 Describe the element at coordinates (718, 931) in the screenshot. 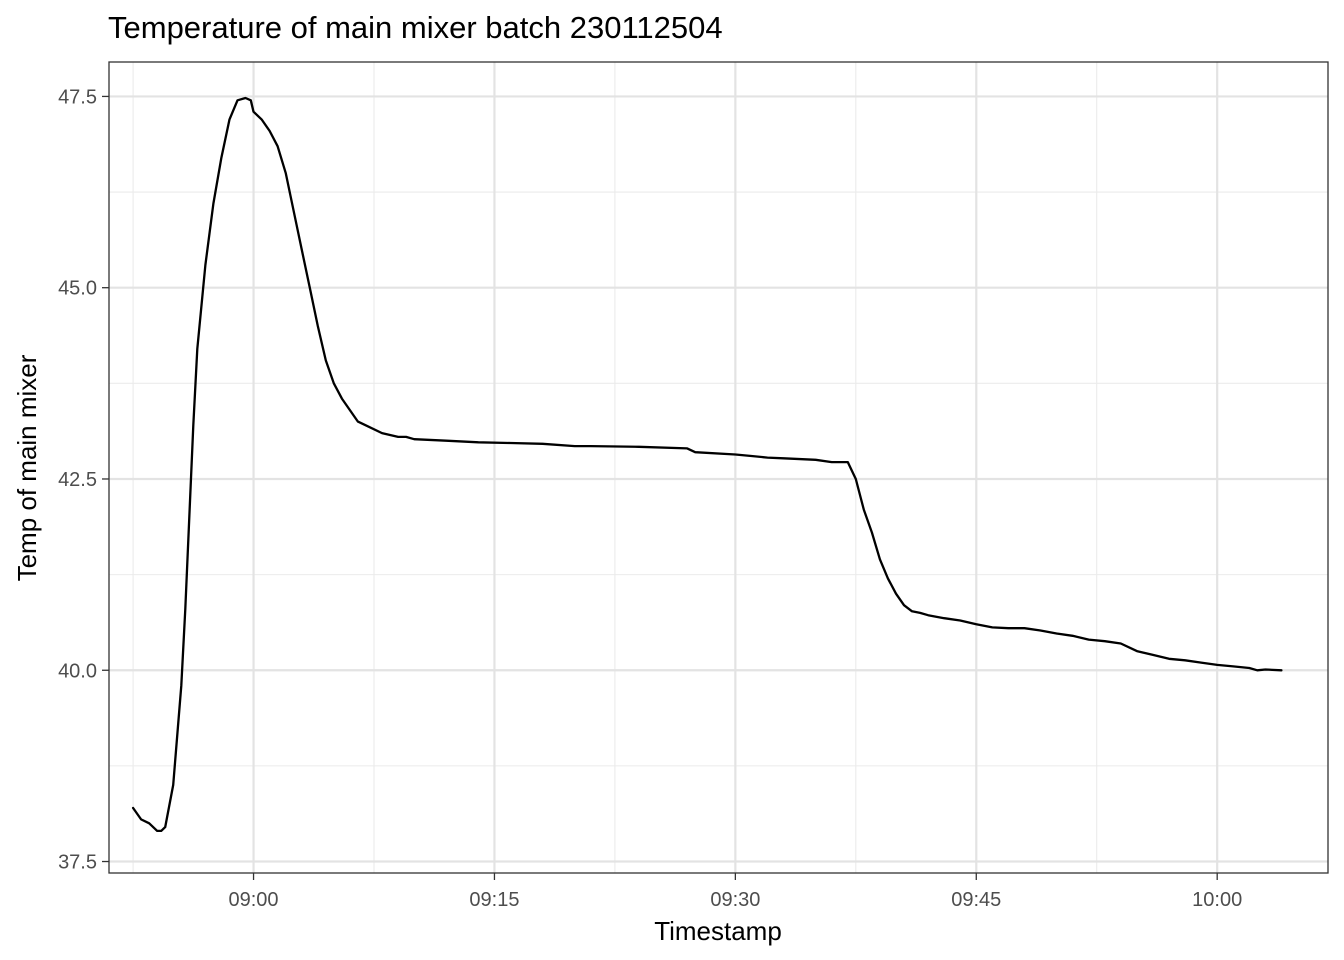

I see `x-axis-title: Timestamp` at that location.